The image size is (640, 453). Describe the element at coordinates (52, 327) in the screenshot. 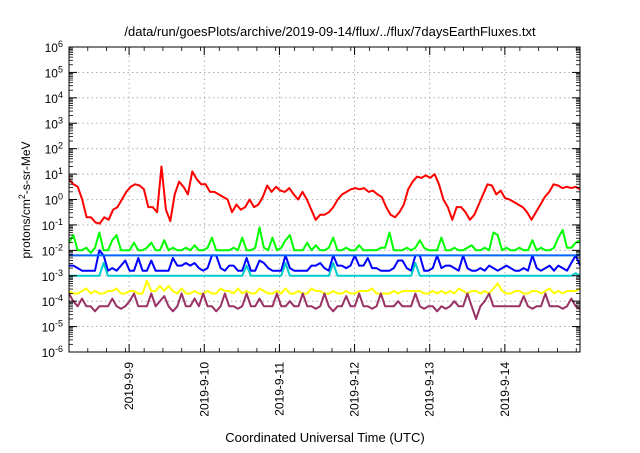

I see `y-tick-label: 10⁻⁵` at that location.